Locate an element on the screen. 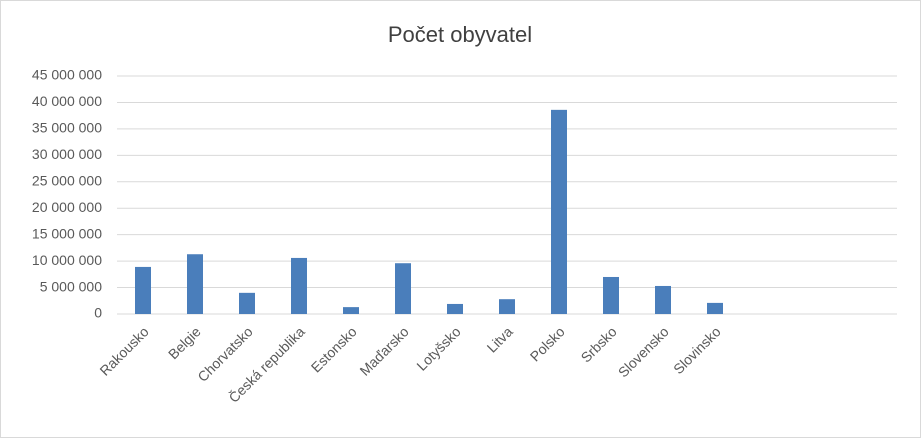 This screenshot has width=921, height=438. y-tick-label: 35 000 000 is located at coordinates (67, 128).